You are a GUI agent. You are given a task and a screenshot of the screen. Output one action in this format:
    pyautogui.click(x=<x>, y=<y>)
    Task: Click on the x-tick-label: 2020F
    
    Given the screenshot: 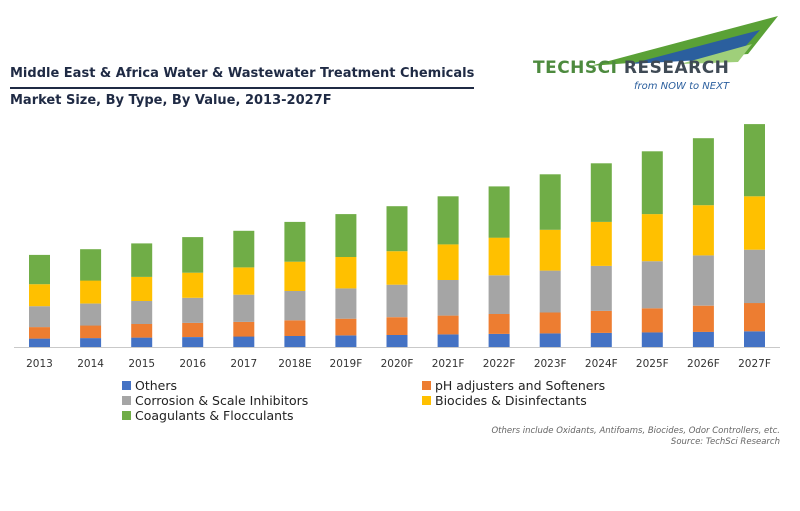 What is the action you would take?
    pyautogui.click(x=397, y=364)
    